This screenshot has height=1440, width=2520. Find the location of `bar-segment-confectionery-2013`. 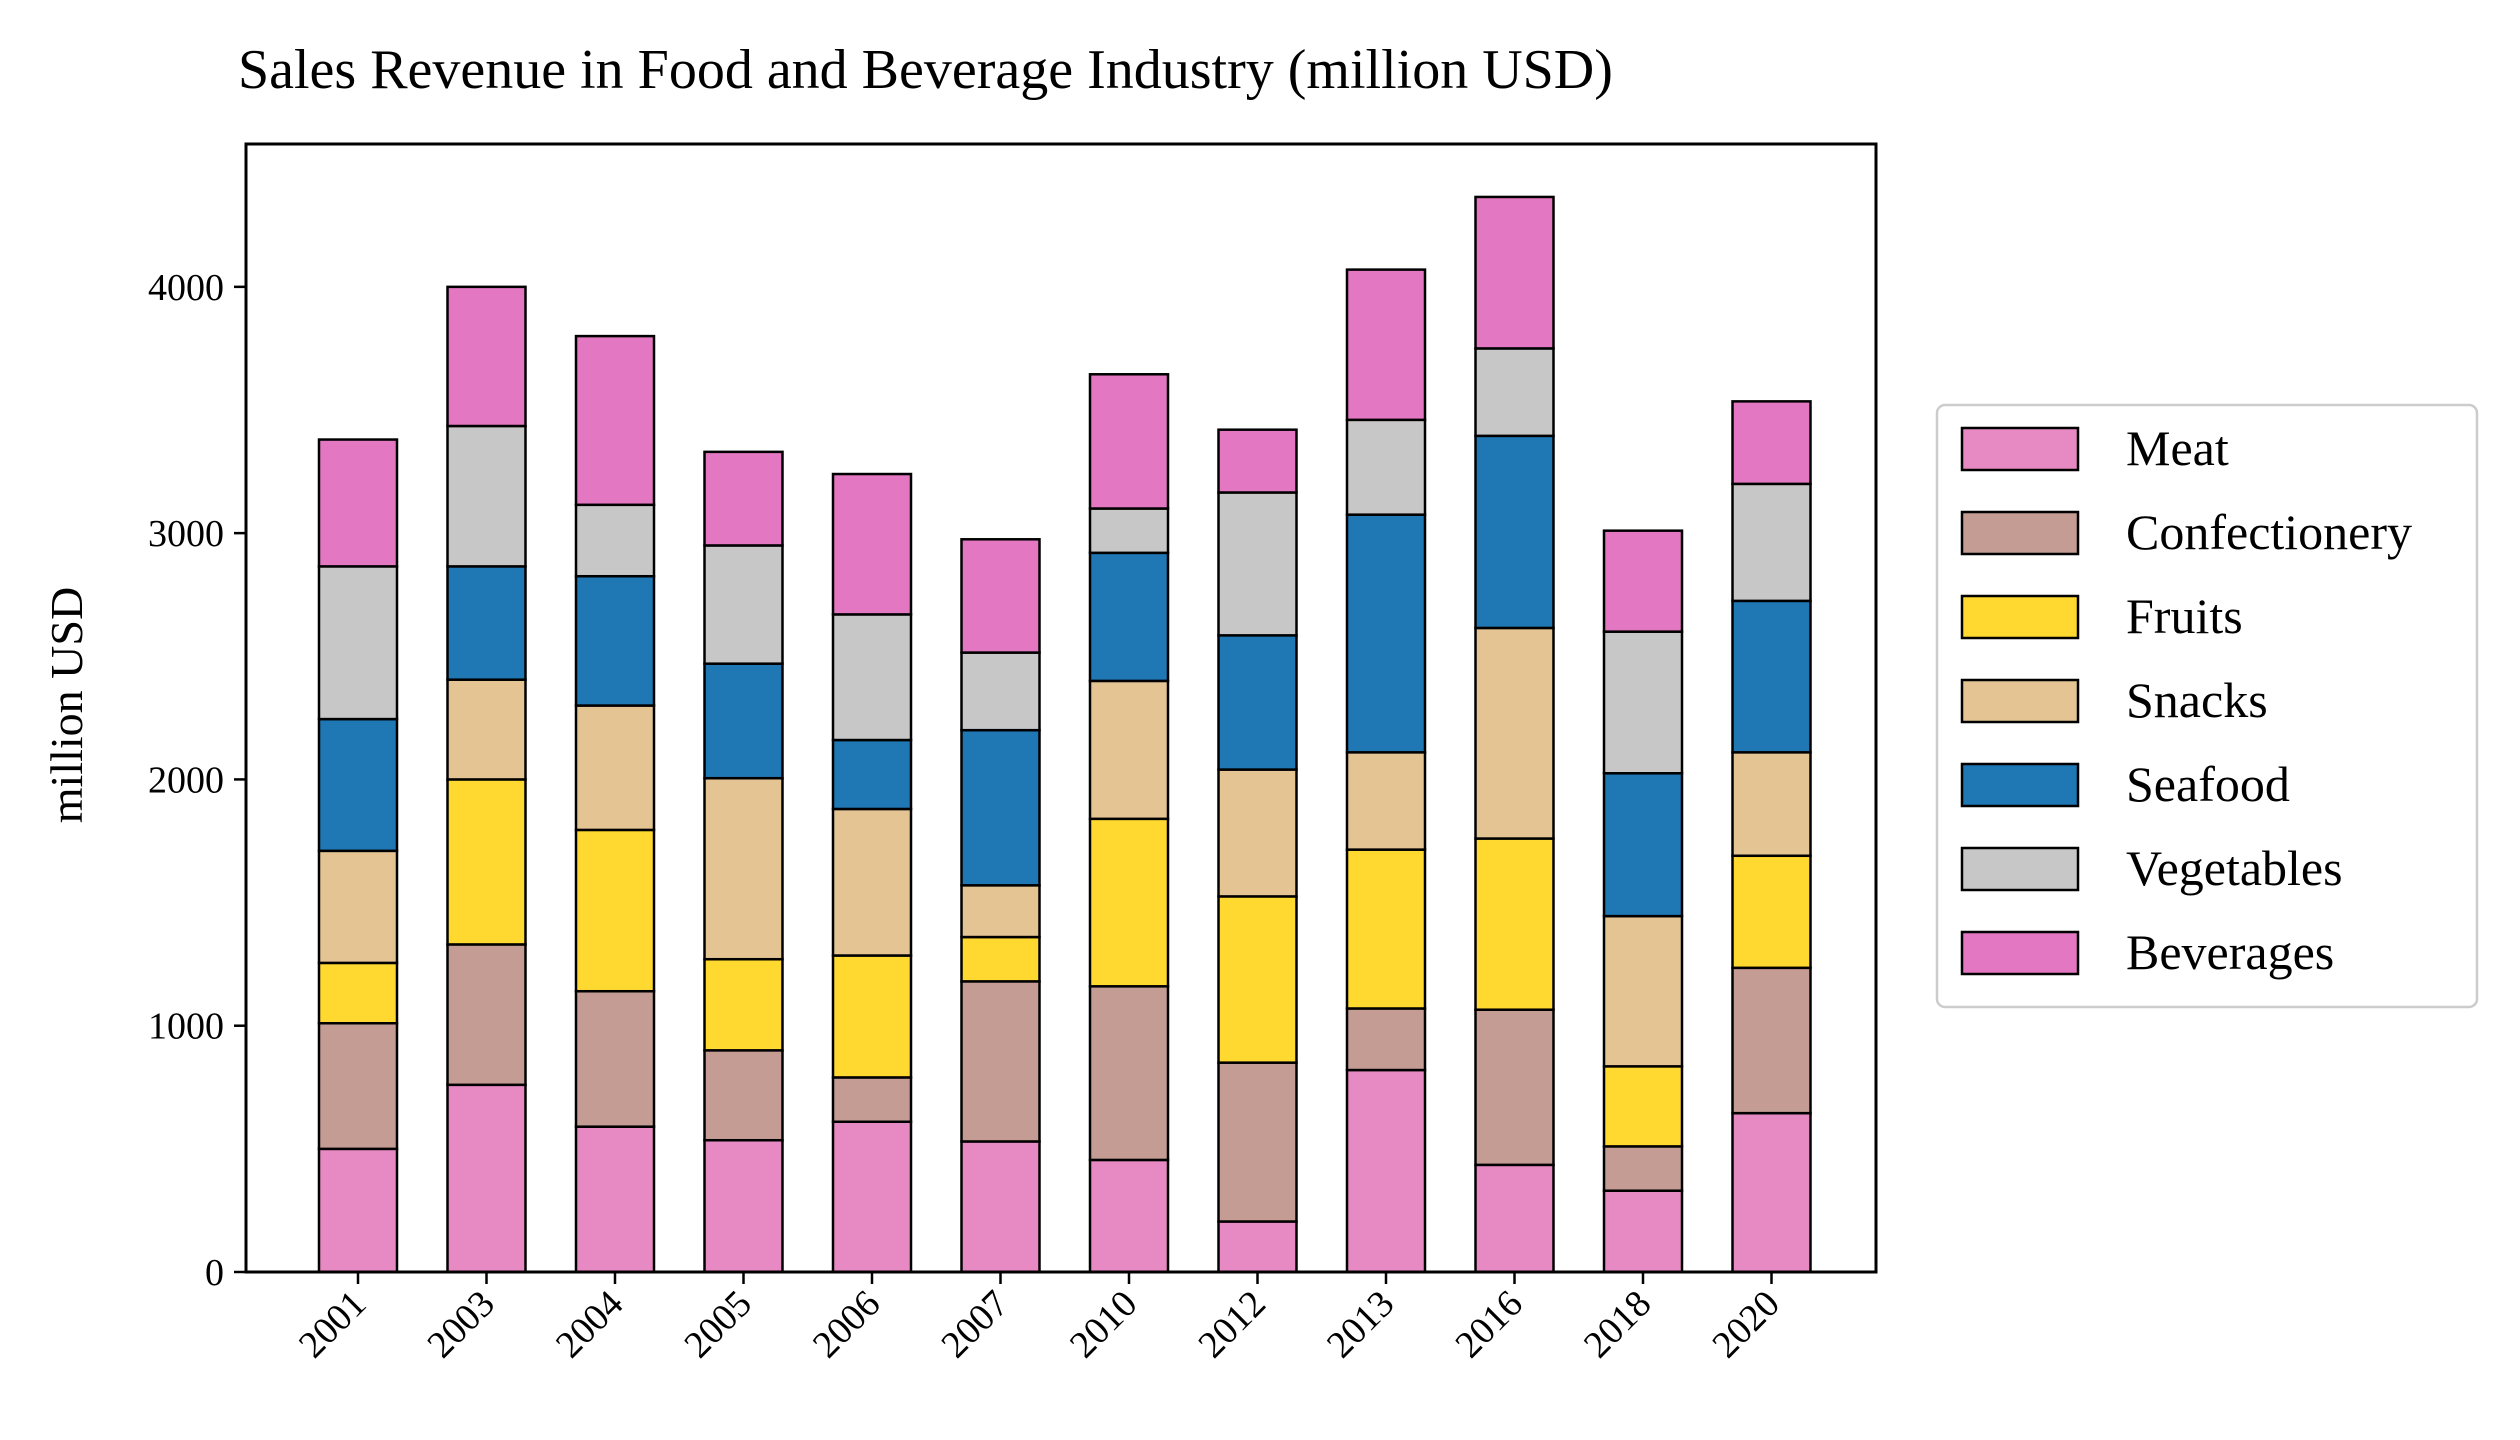

bar-segment-confectionery-2013 is located at coordinates (1386, 1039).